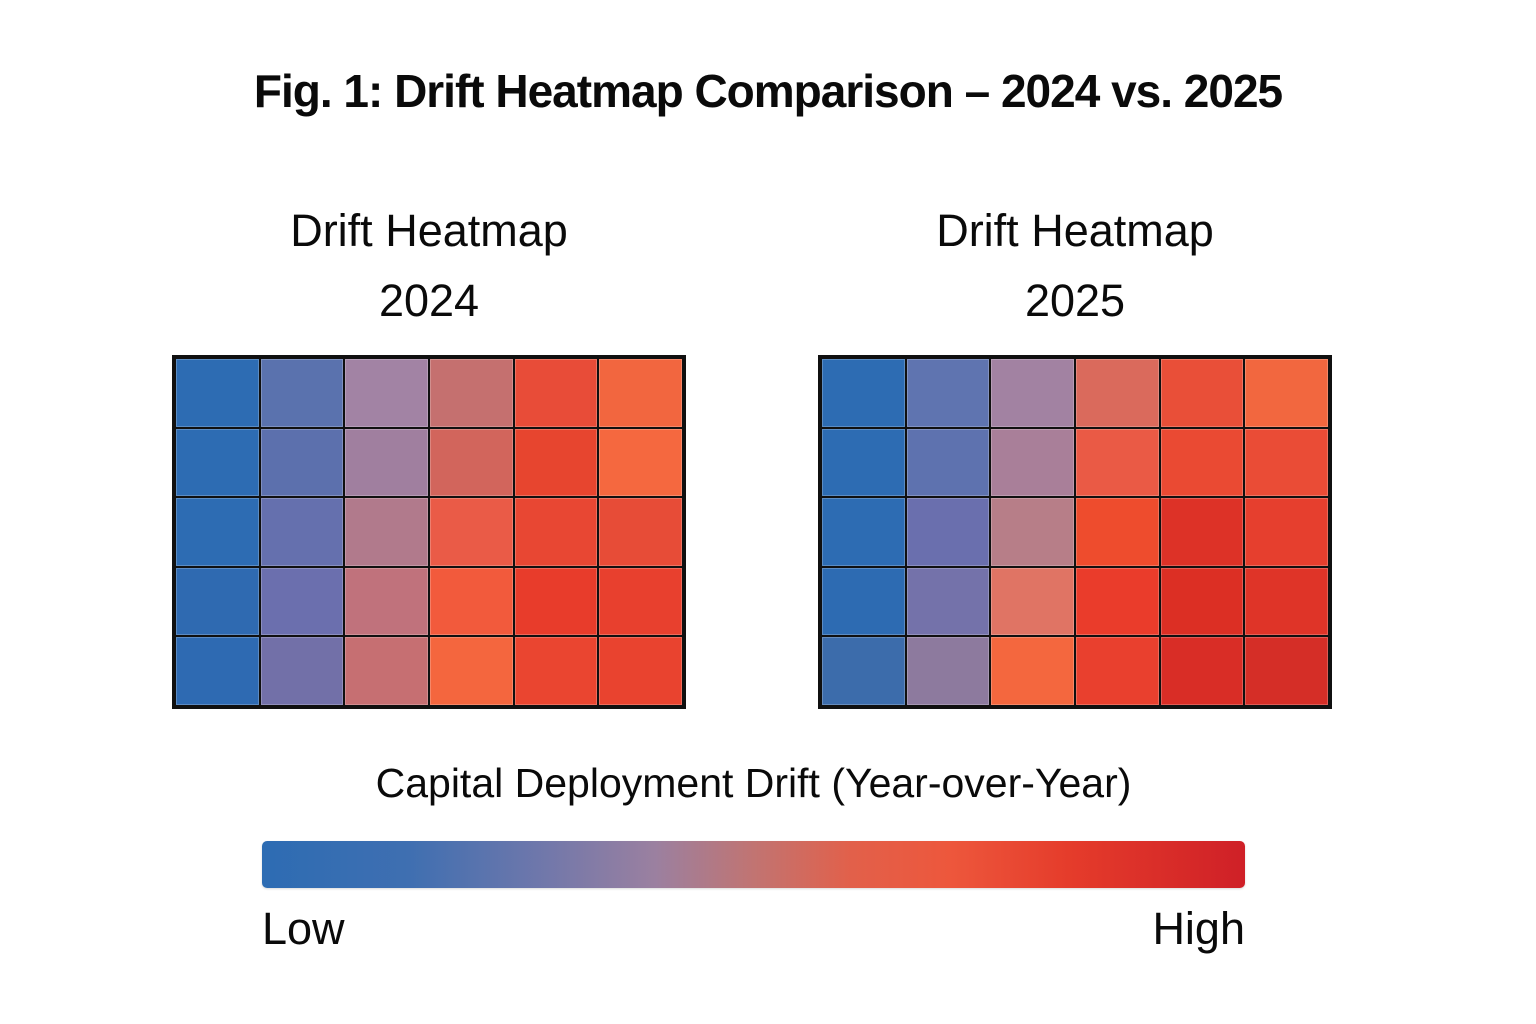 This screenshot has height=1024, width=1536. I want to click on colorbar-gradient, so click(753, 864).